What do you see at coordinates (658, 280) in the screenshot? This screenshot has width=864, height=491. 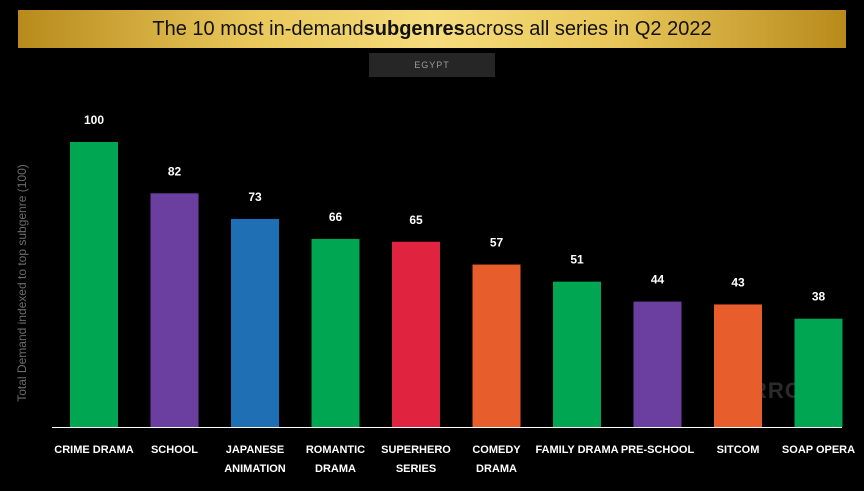 I see `bar-value-label: 44` at bounding box center [658, 280].